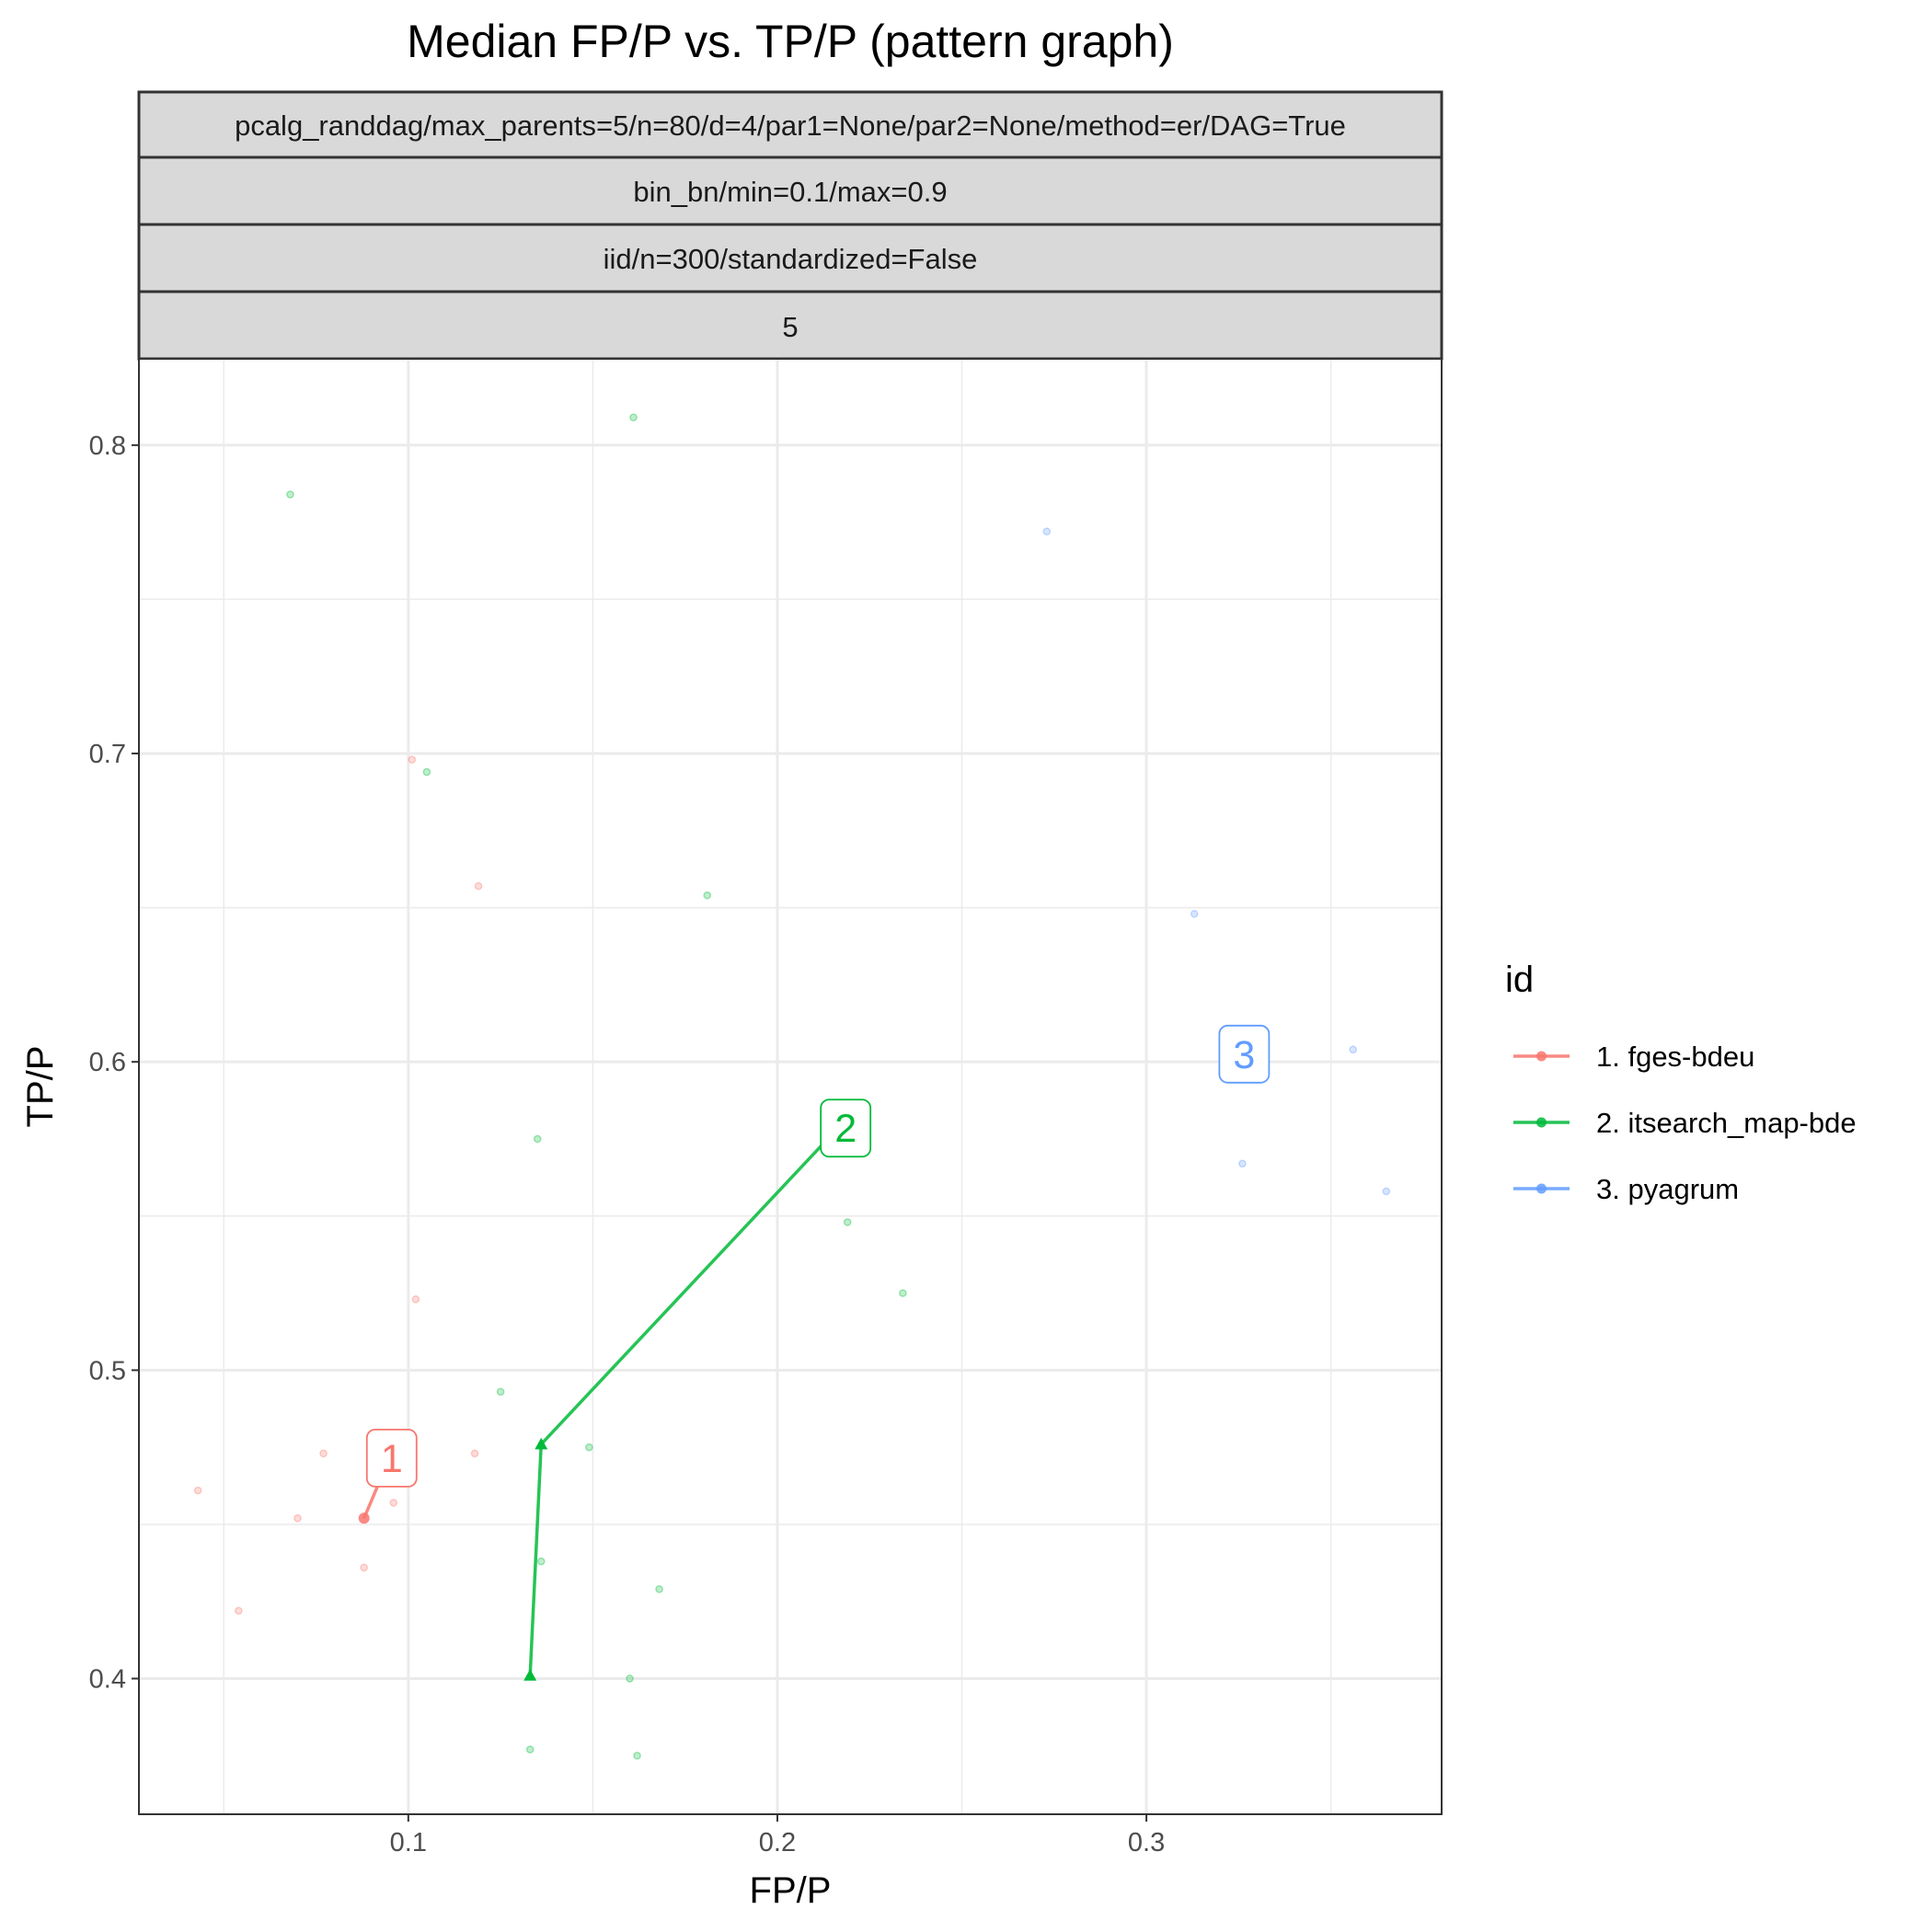 This screenshot has height=1932, width=1932. Describe the element at coordinates (40, 1087) in the screenshot. I see `y-axis-title: TP/P` at that location.